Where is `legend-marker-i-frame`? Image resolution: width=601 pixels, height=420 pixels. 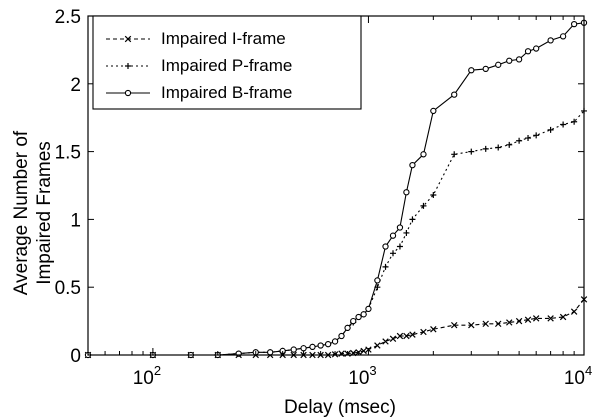
legend-marker-i-frame is located at coordinates (128, 39).